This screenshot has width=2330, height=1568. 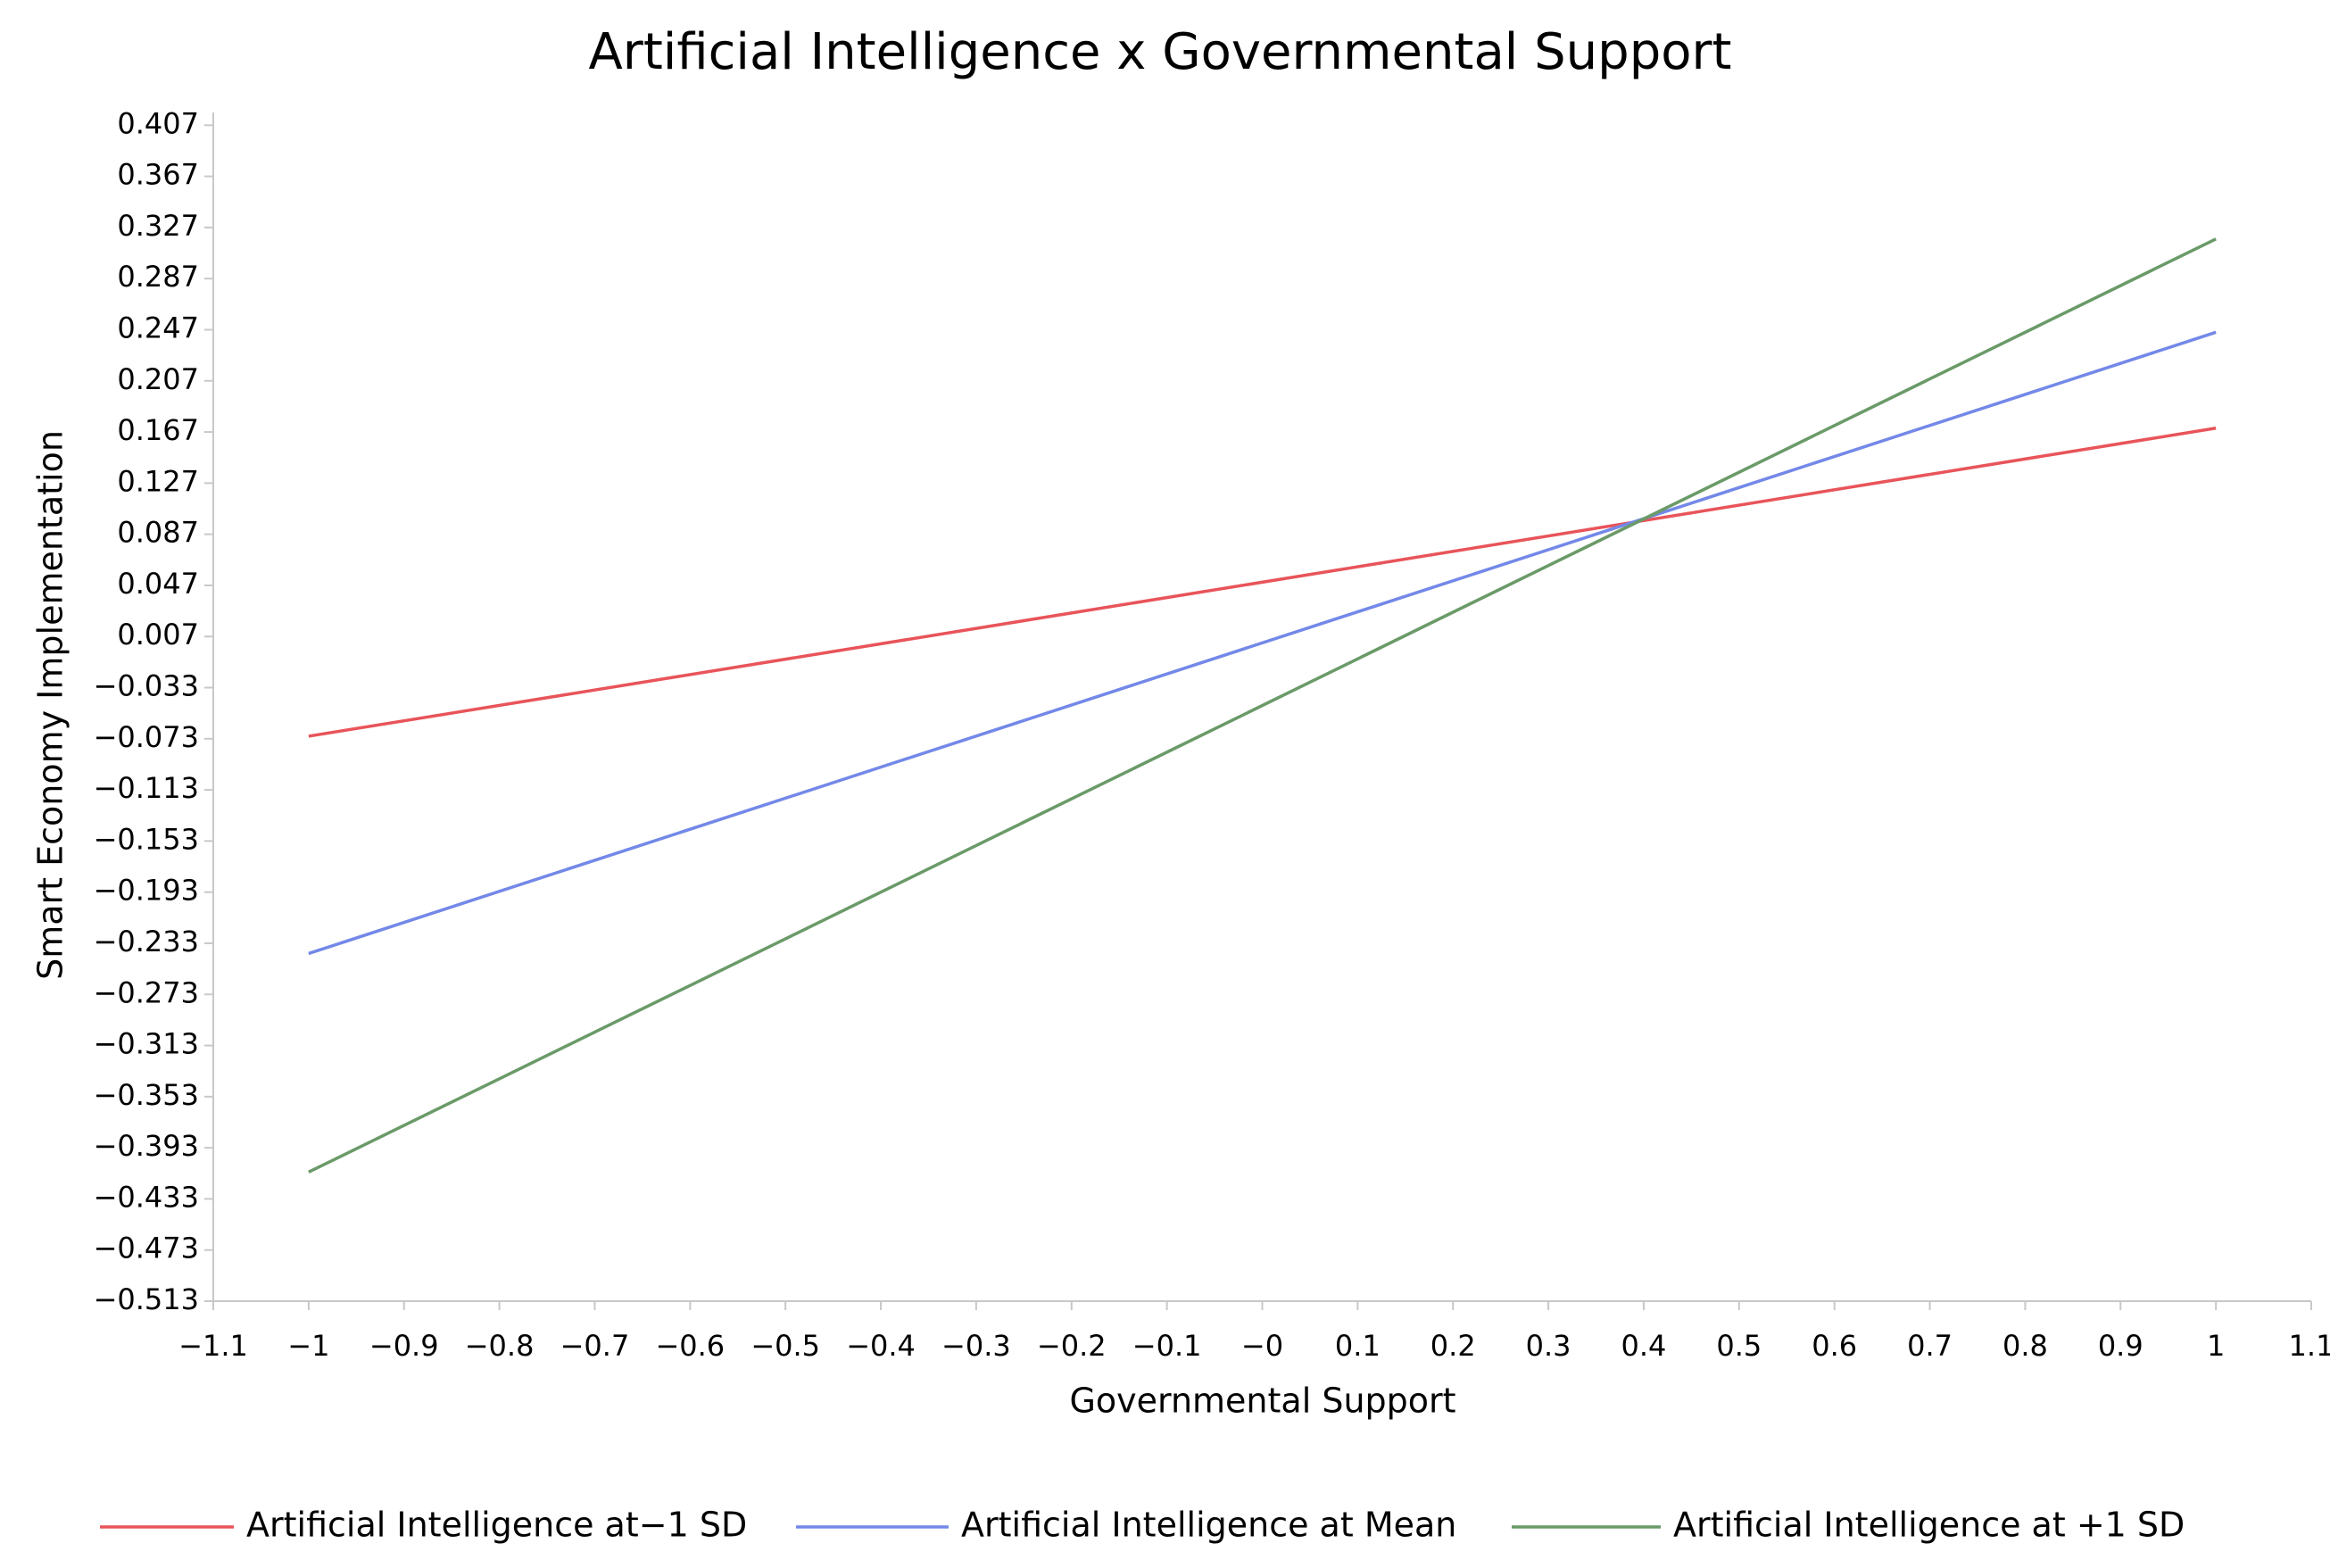 I want to click on y-tick-label: −0.233, so click(x=146, y=941).